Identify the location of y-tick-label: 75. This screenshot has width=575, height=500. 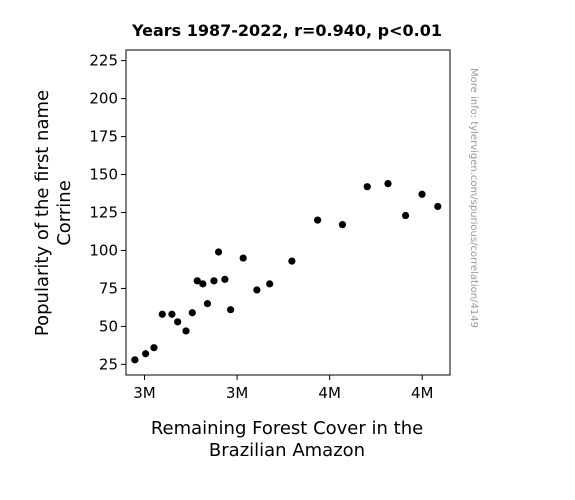
(108, 288).